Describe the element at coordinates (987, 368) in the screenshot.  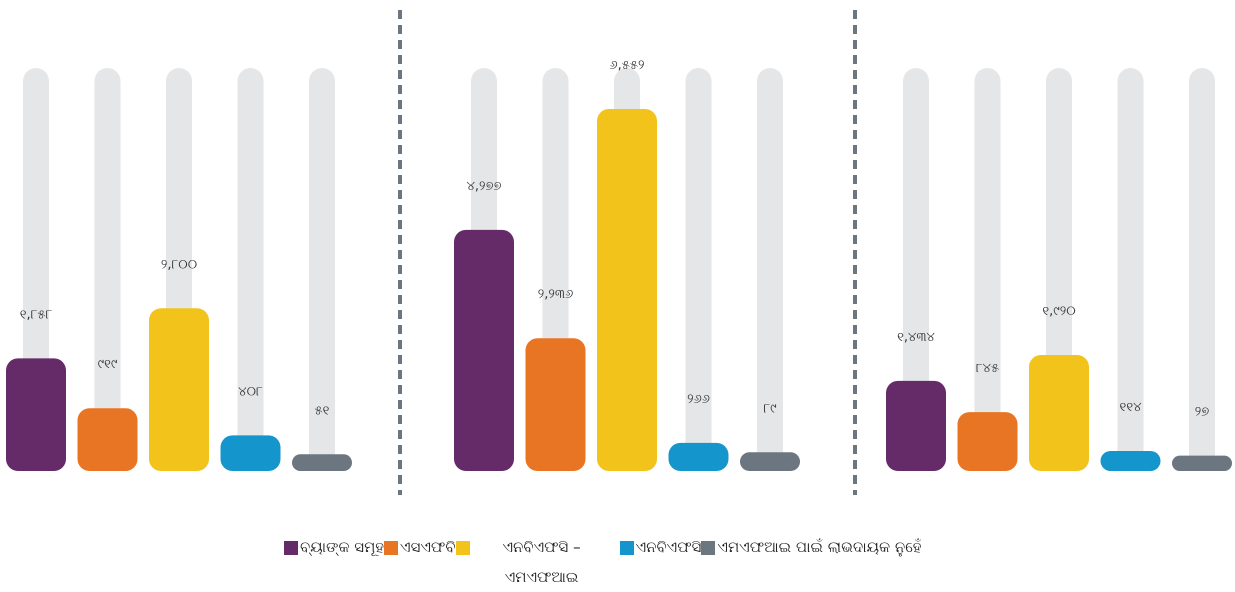
I see `data-label: ୮୪୫` at that location.